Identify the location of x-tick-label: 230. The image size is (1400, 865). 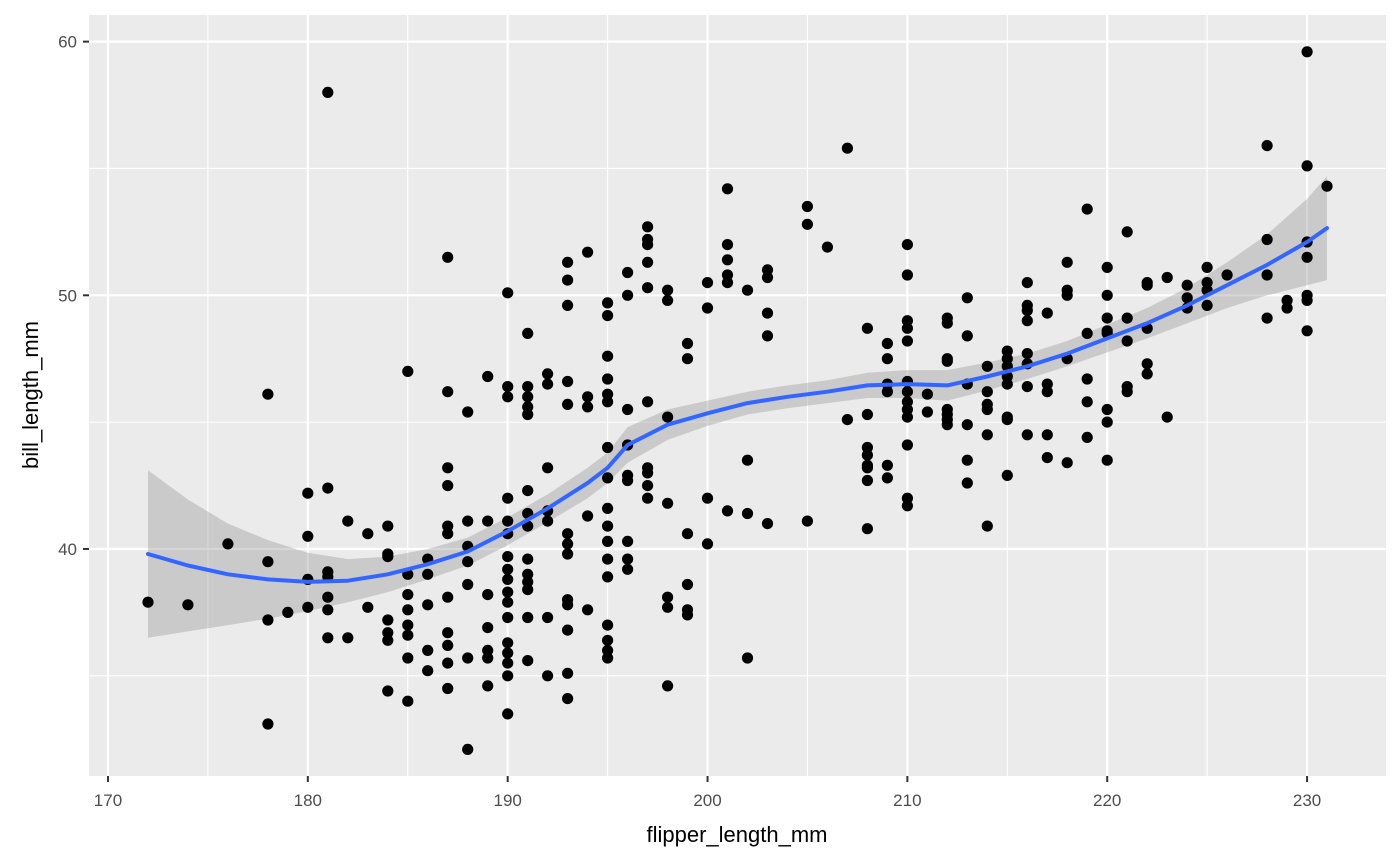
(1307, 800).